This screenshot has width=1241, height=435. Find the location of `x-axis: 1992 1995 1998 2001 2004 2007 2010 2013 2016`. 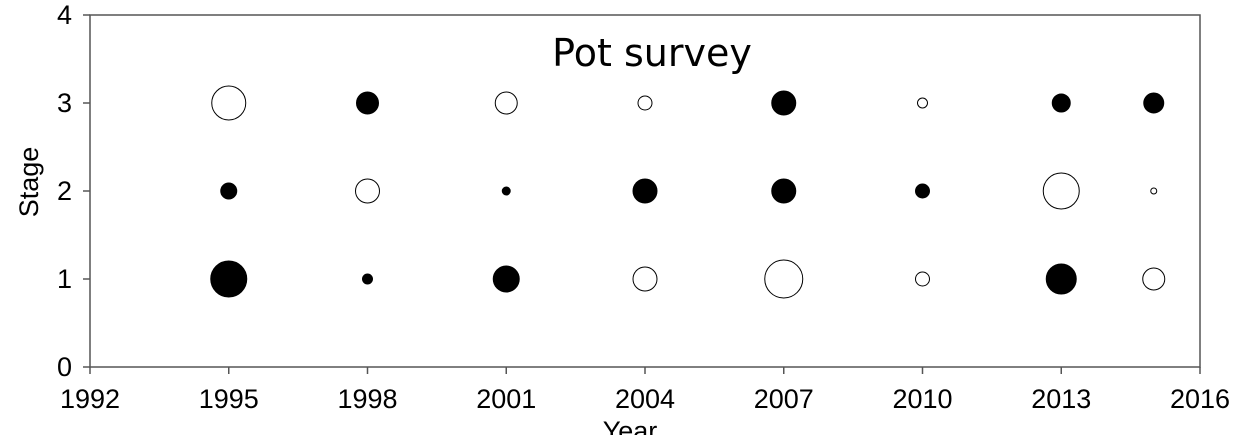

x-axis: 1992 1995 1998 2001 2004 2007 2010 2013 2016 is located at coordinates (645, 390).